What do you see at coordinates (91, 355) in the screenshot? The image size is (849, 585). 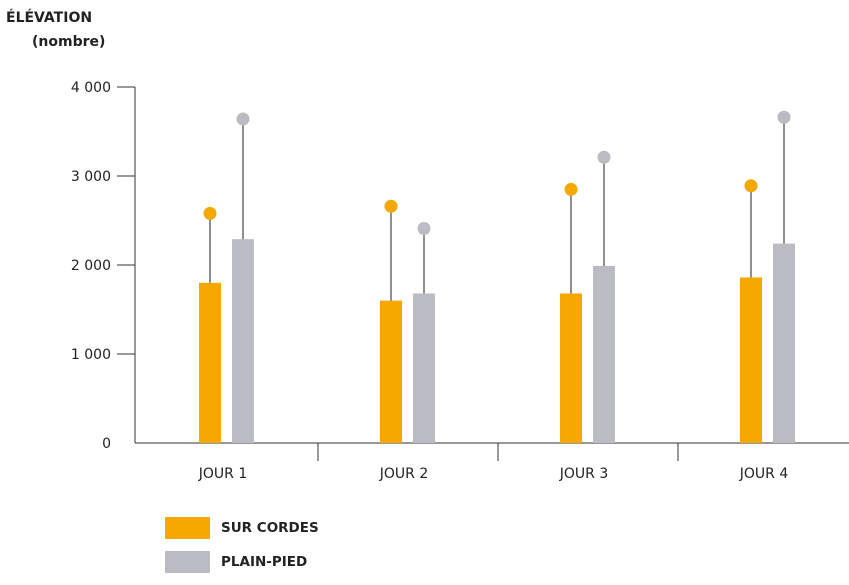 I see `y-tick-label: 1 000` at bounding box center [91, 355].